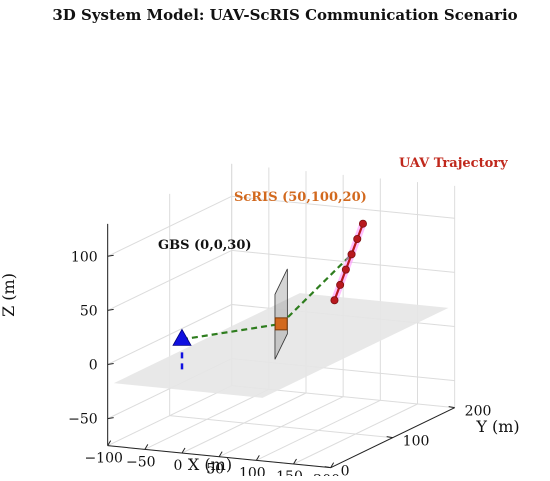 This screenshot has width=550, height=481. What do you see at coordinates (215, 469) in the screenshot?
I see `x-tick-label: 50` at bounding box center [215, 469].